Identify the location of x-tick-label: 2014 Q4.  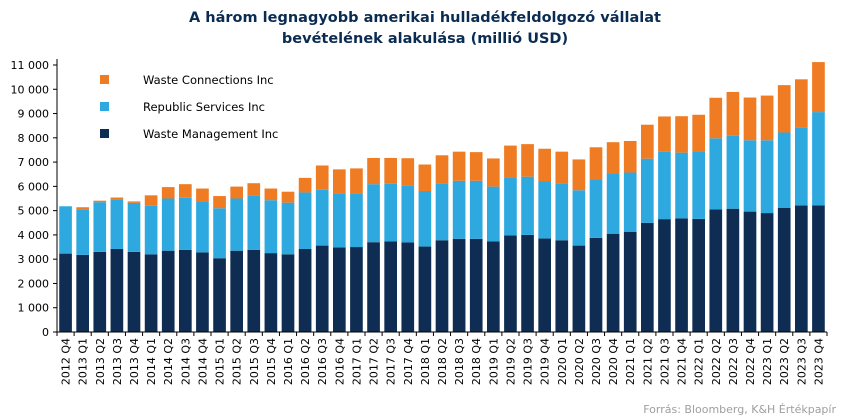
(202, 361).